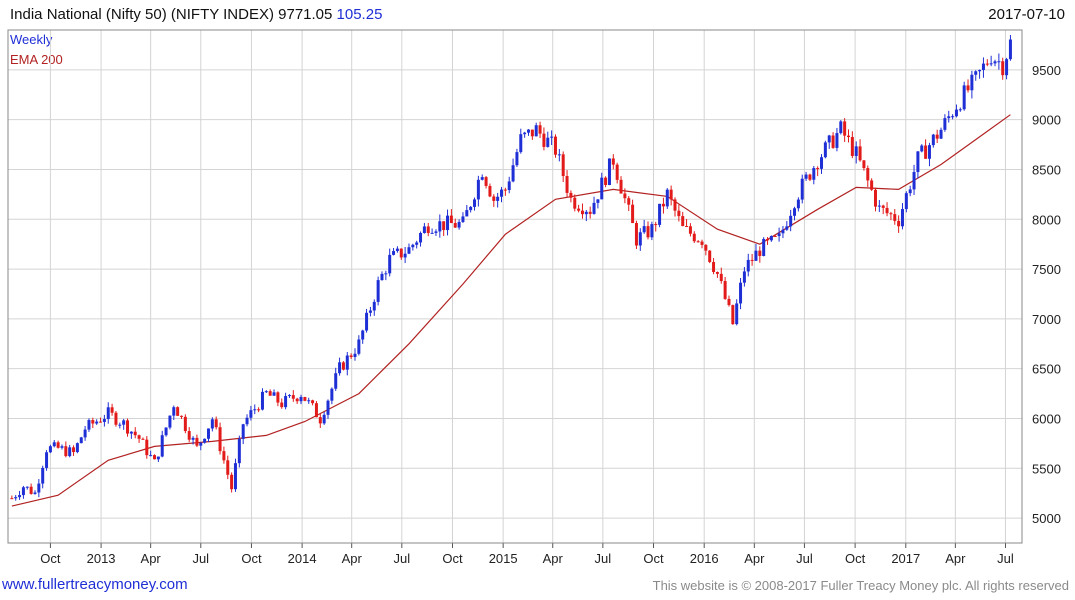 The width and height of the screenshot is (1075, 600). What do you see at coordinates (1046, 169) in the screenshot?
I see `y-tick-label: 8500` at bounding box center [1046, 169].